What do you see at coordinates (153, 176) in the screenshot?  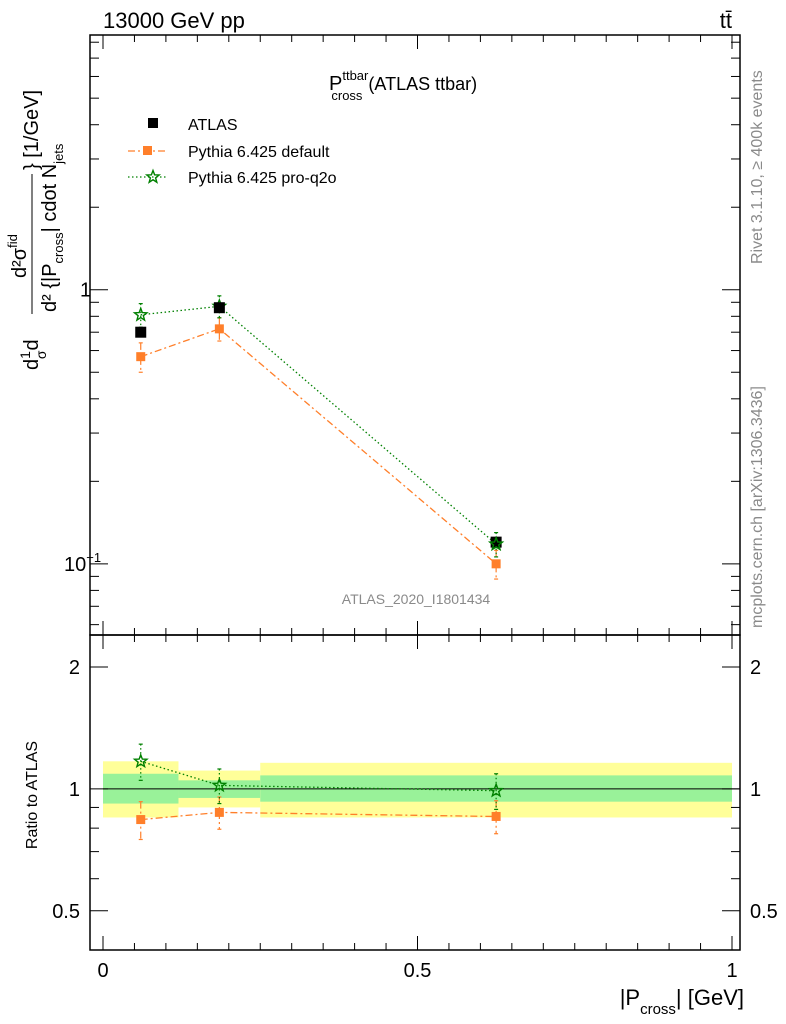 I see `legend-marker-proq2o` at bounding box center [153, 176].